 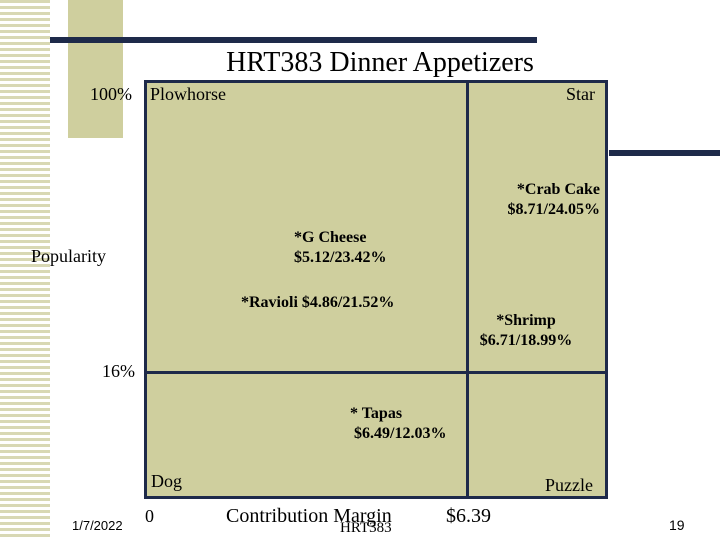 I want to click on menu-item-ravioli: *Ravioli $4.86/21.52%, so click(x=317, y=303).